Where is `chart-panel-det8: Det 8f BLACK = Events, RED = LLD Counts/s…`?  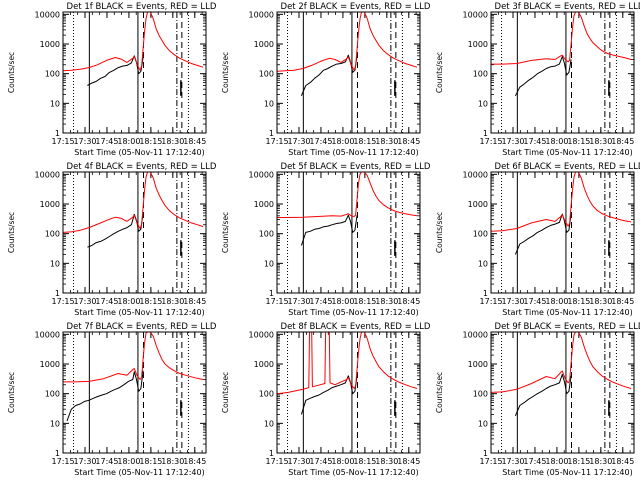 chart-panel-det8: Det 8f BLACK = Events, RED = LLD Counts/s… is located at coordinates (326, 399).